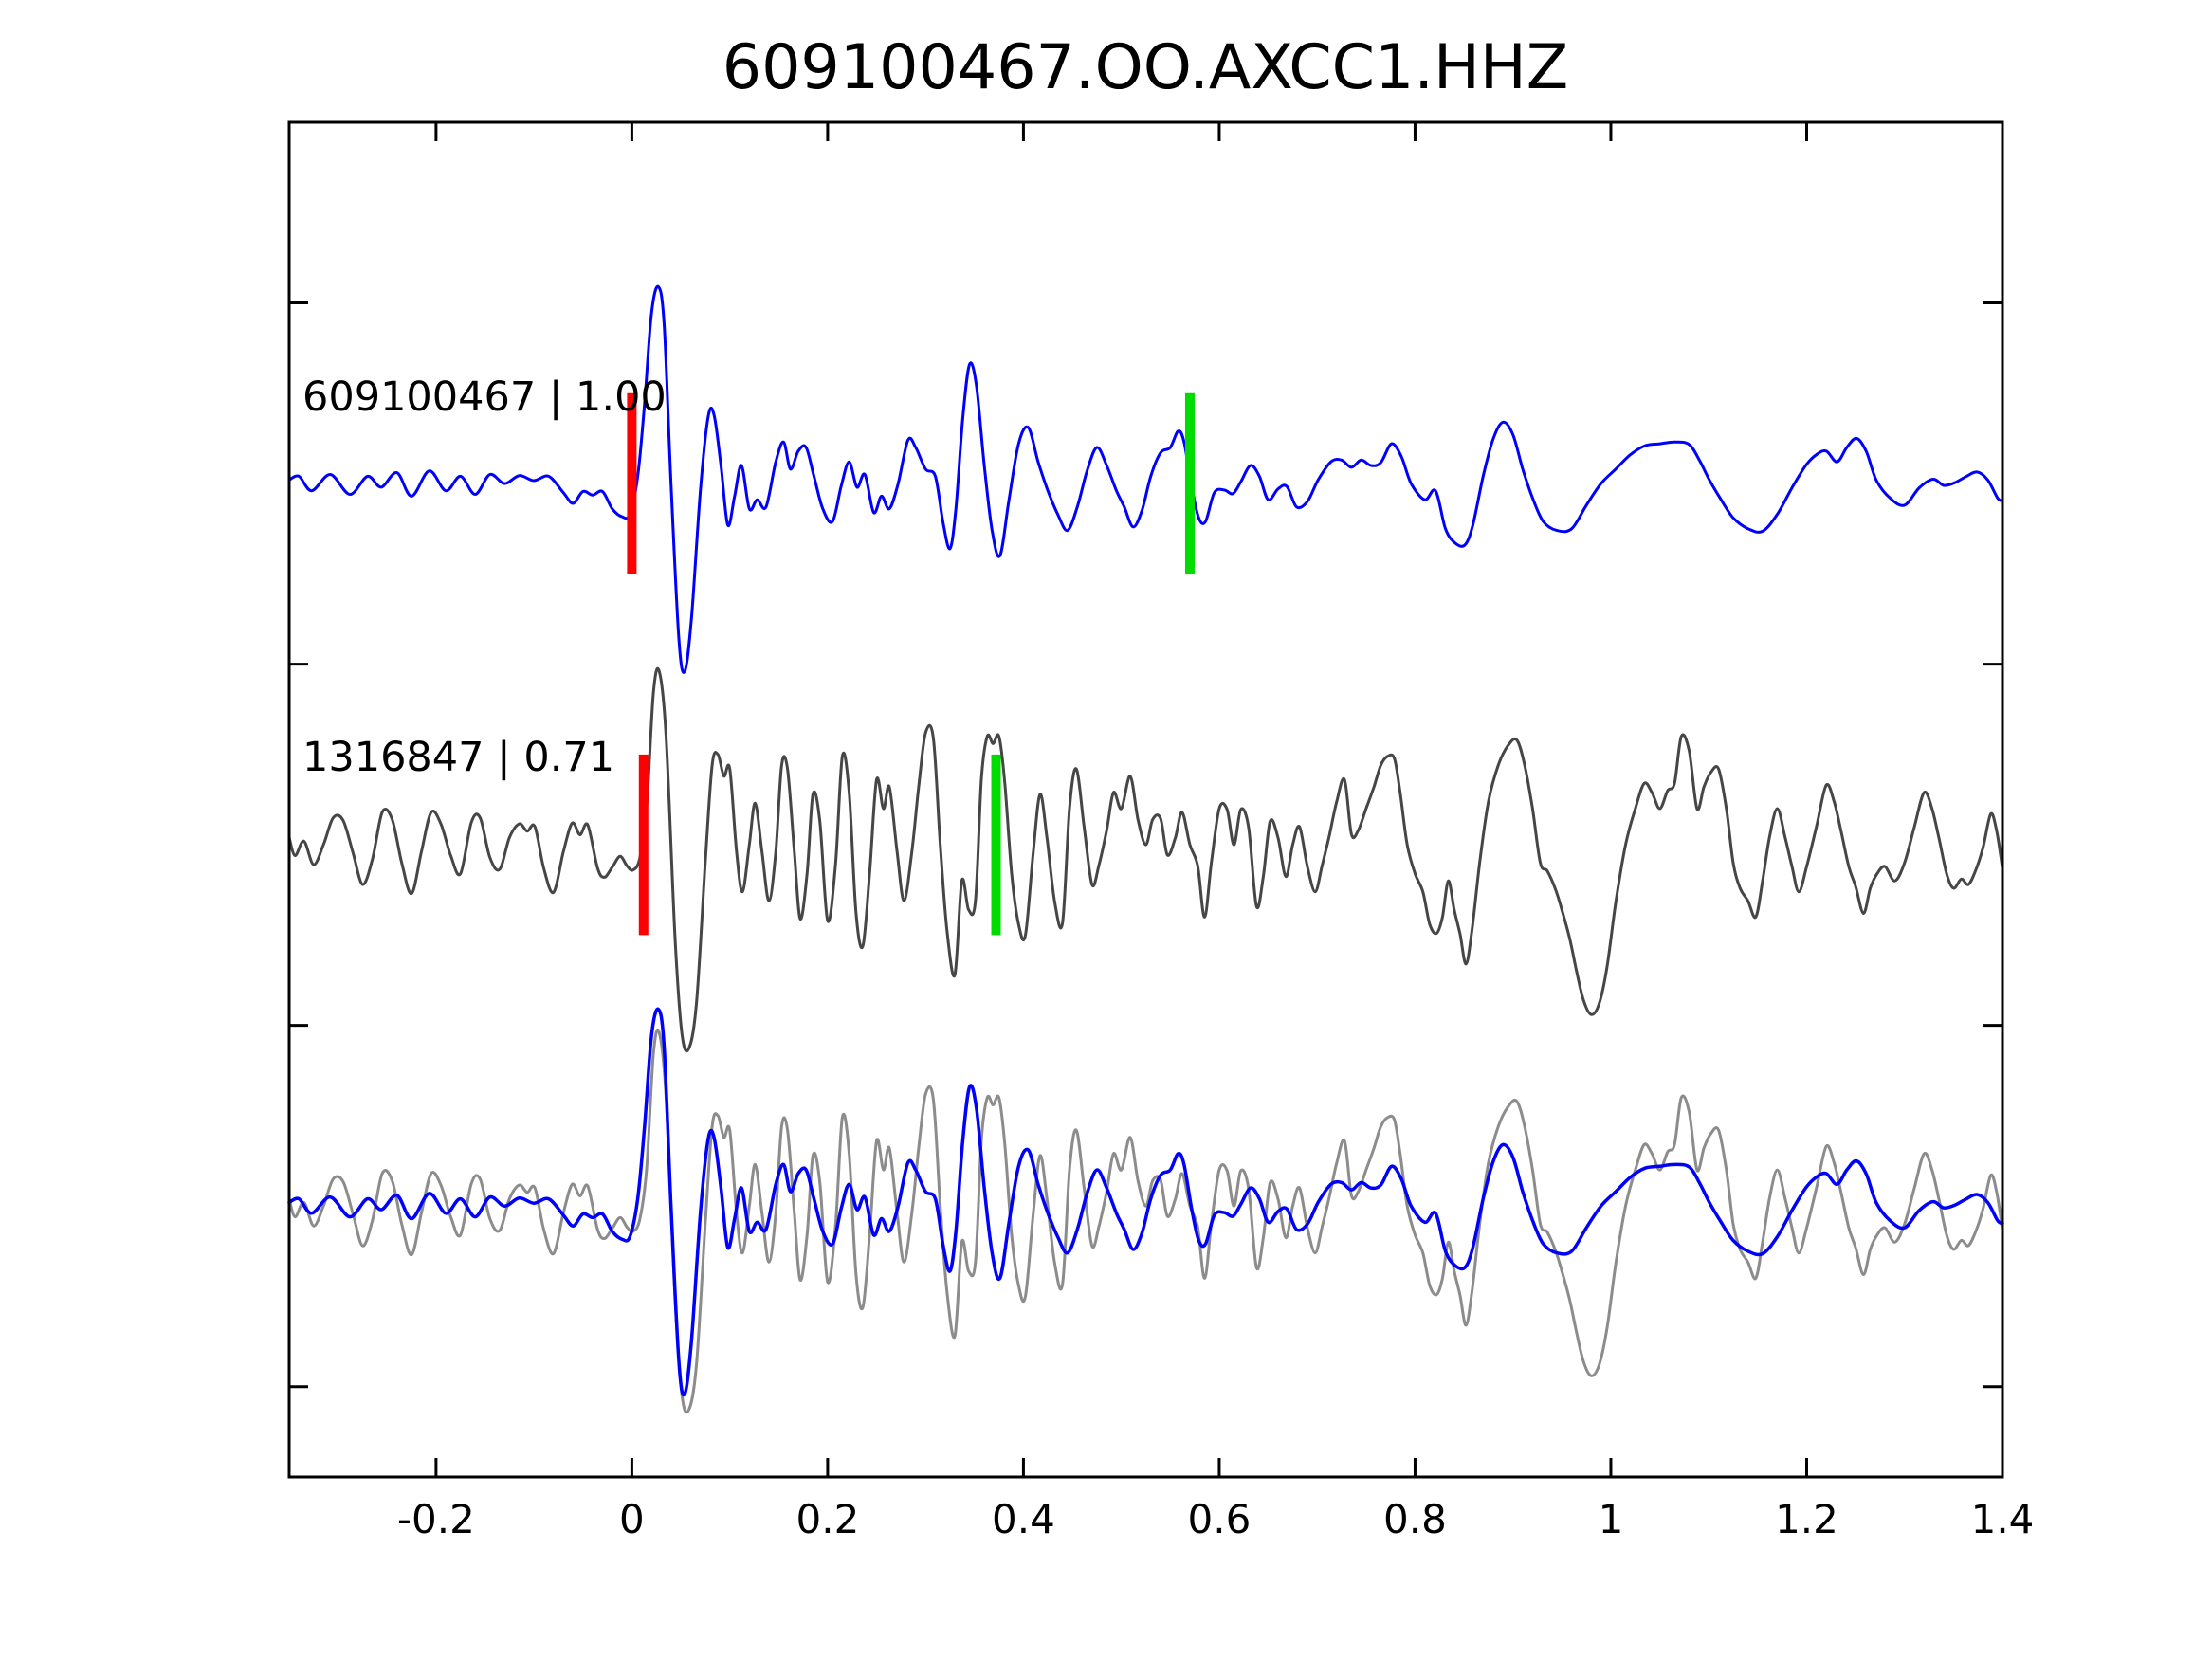 The width and height of the screenshot is (2212, 1659). I want to click on x-tick-label: 0.2, so click(828, 1519).